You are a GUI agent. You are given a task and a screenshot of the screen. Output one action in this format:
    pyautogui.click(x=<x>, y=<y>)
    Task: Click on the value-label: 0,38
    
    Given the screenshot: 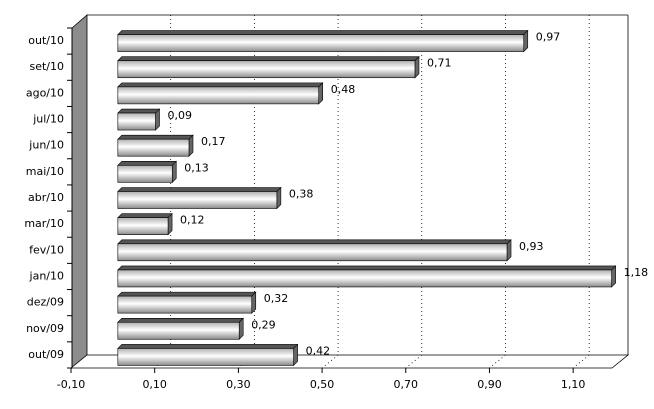 What is the action you would take?
    pyautogui.click(x=301, y=194)
    